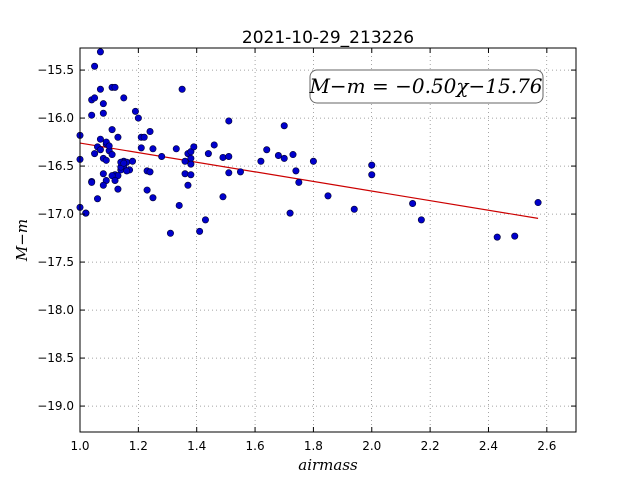  Describe the element at coordinates (55, 118) in the screenshot. I see `y-tick-label: −16.0` at that location.